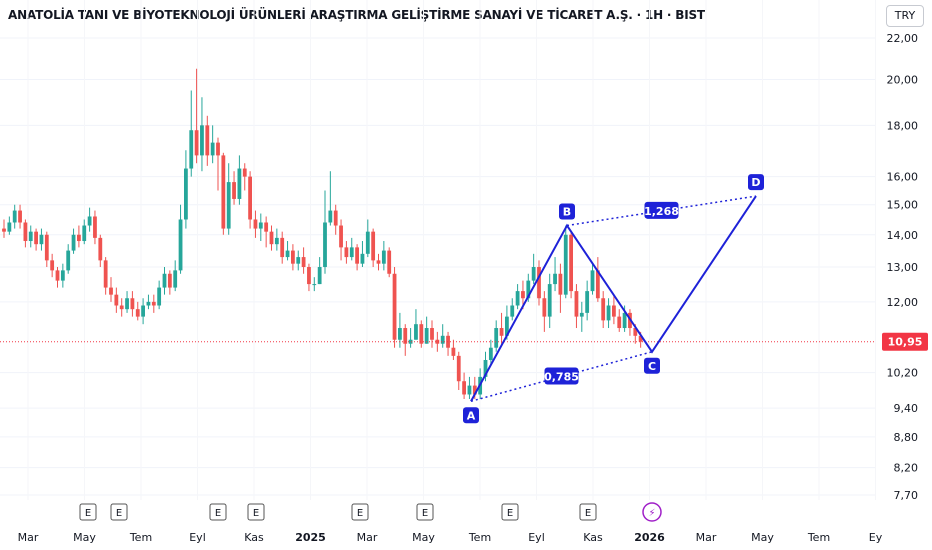 Image resolution: width=932 pixels, height=550 pixels. Describe the element at coordinates (661, 211) in the screenshot. I see `ratio-label: 1,268` at that location.